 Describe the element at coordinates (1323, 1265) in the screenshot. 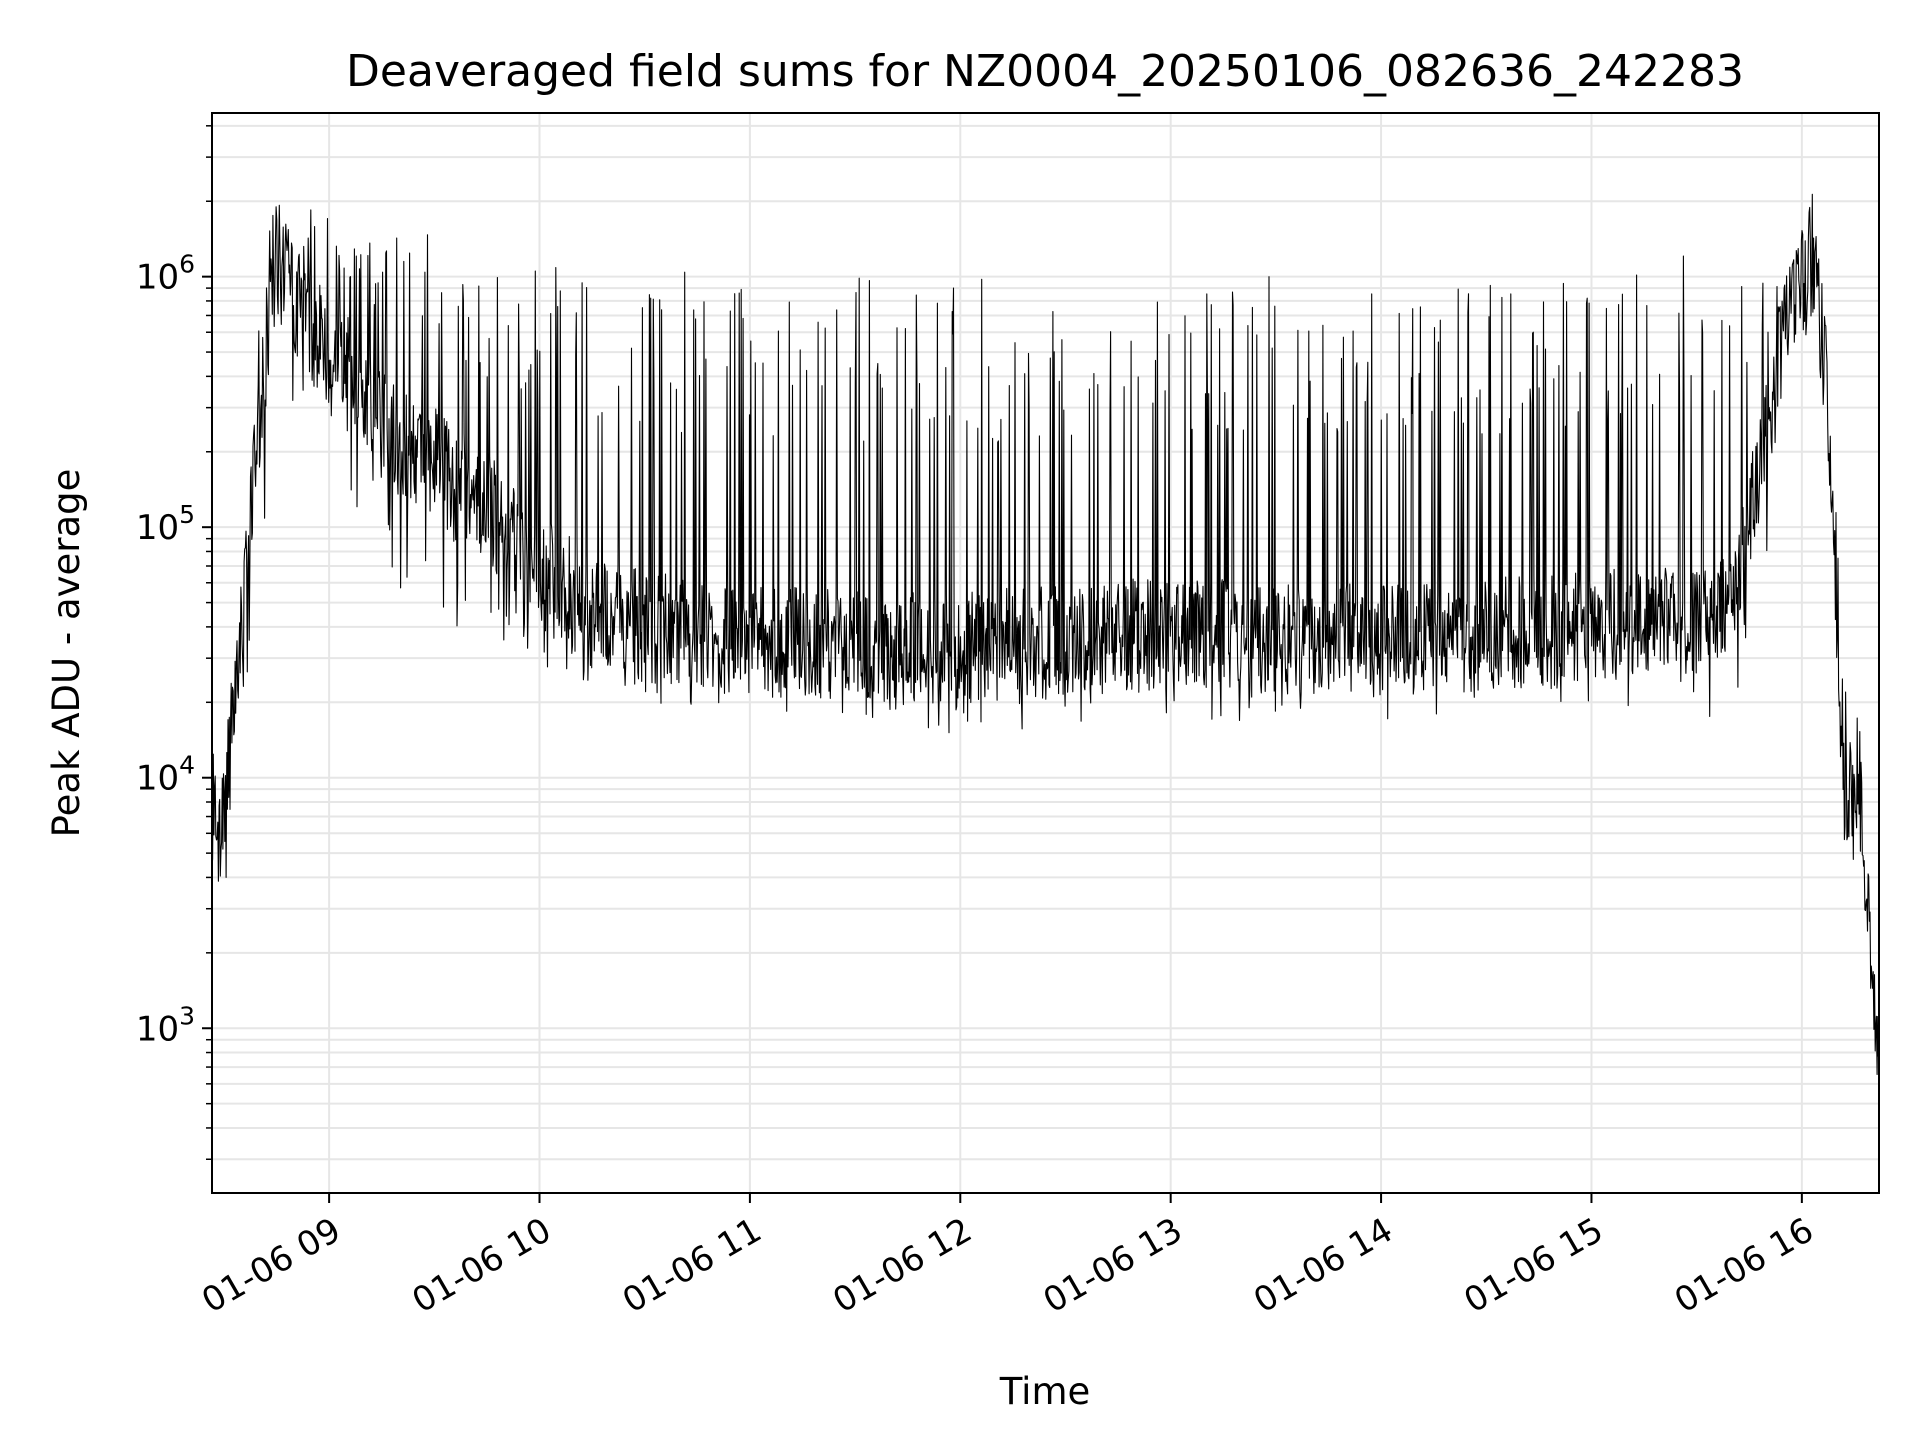

I see `x-tick-label: 01-06 14` at that location.